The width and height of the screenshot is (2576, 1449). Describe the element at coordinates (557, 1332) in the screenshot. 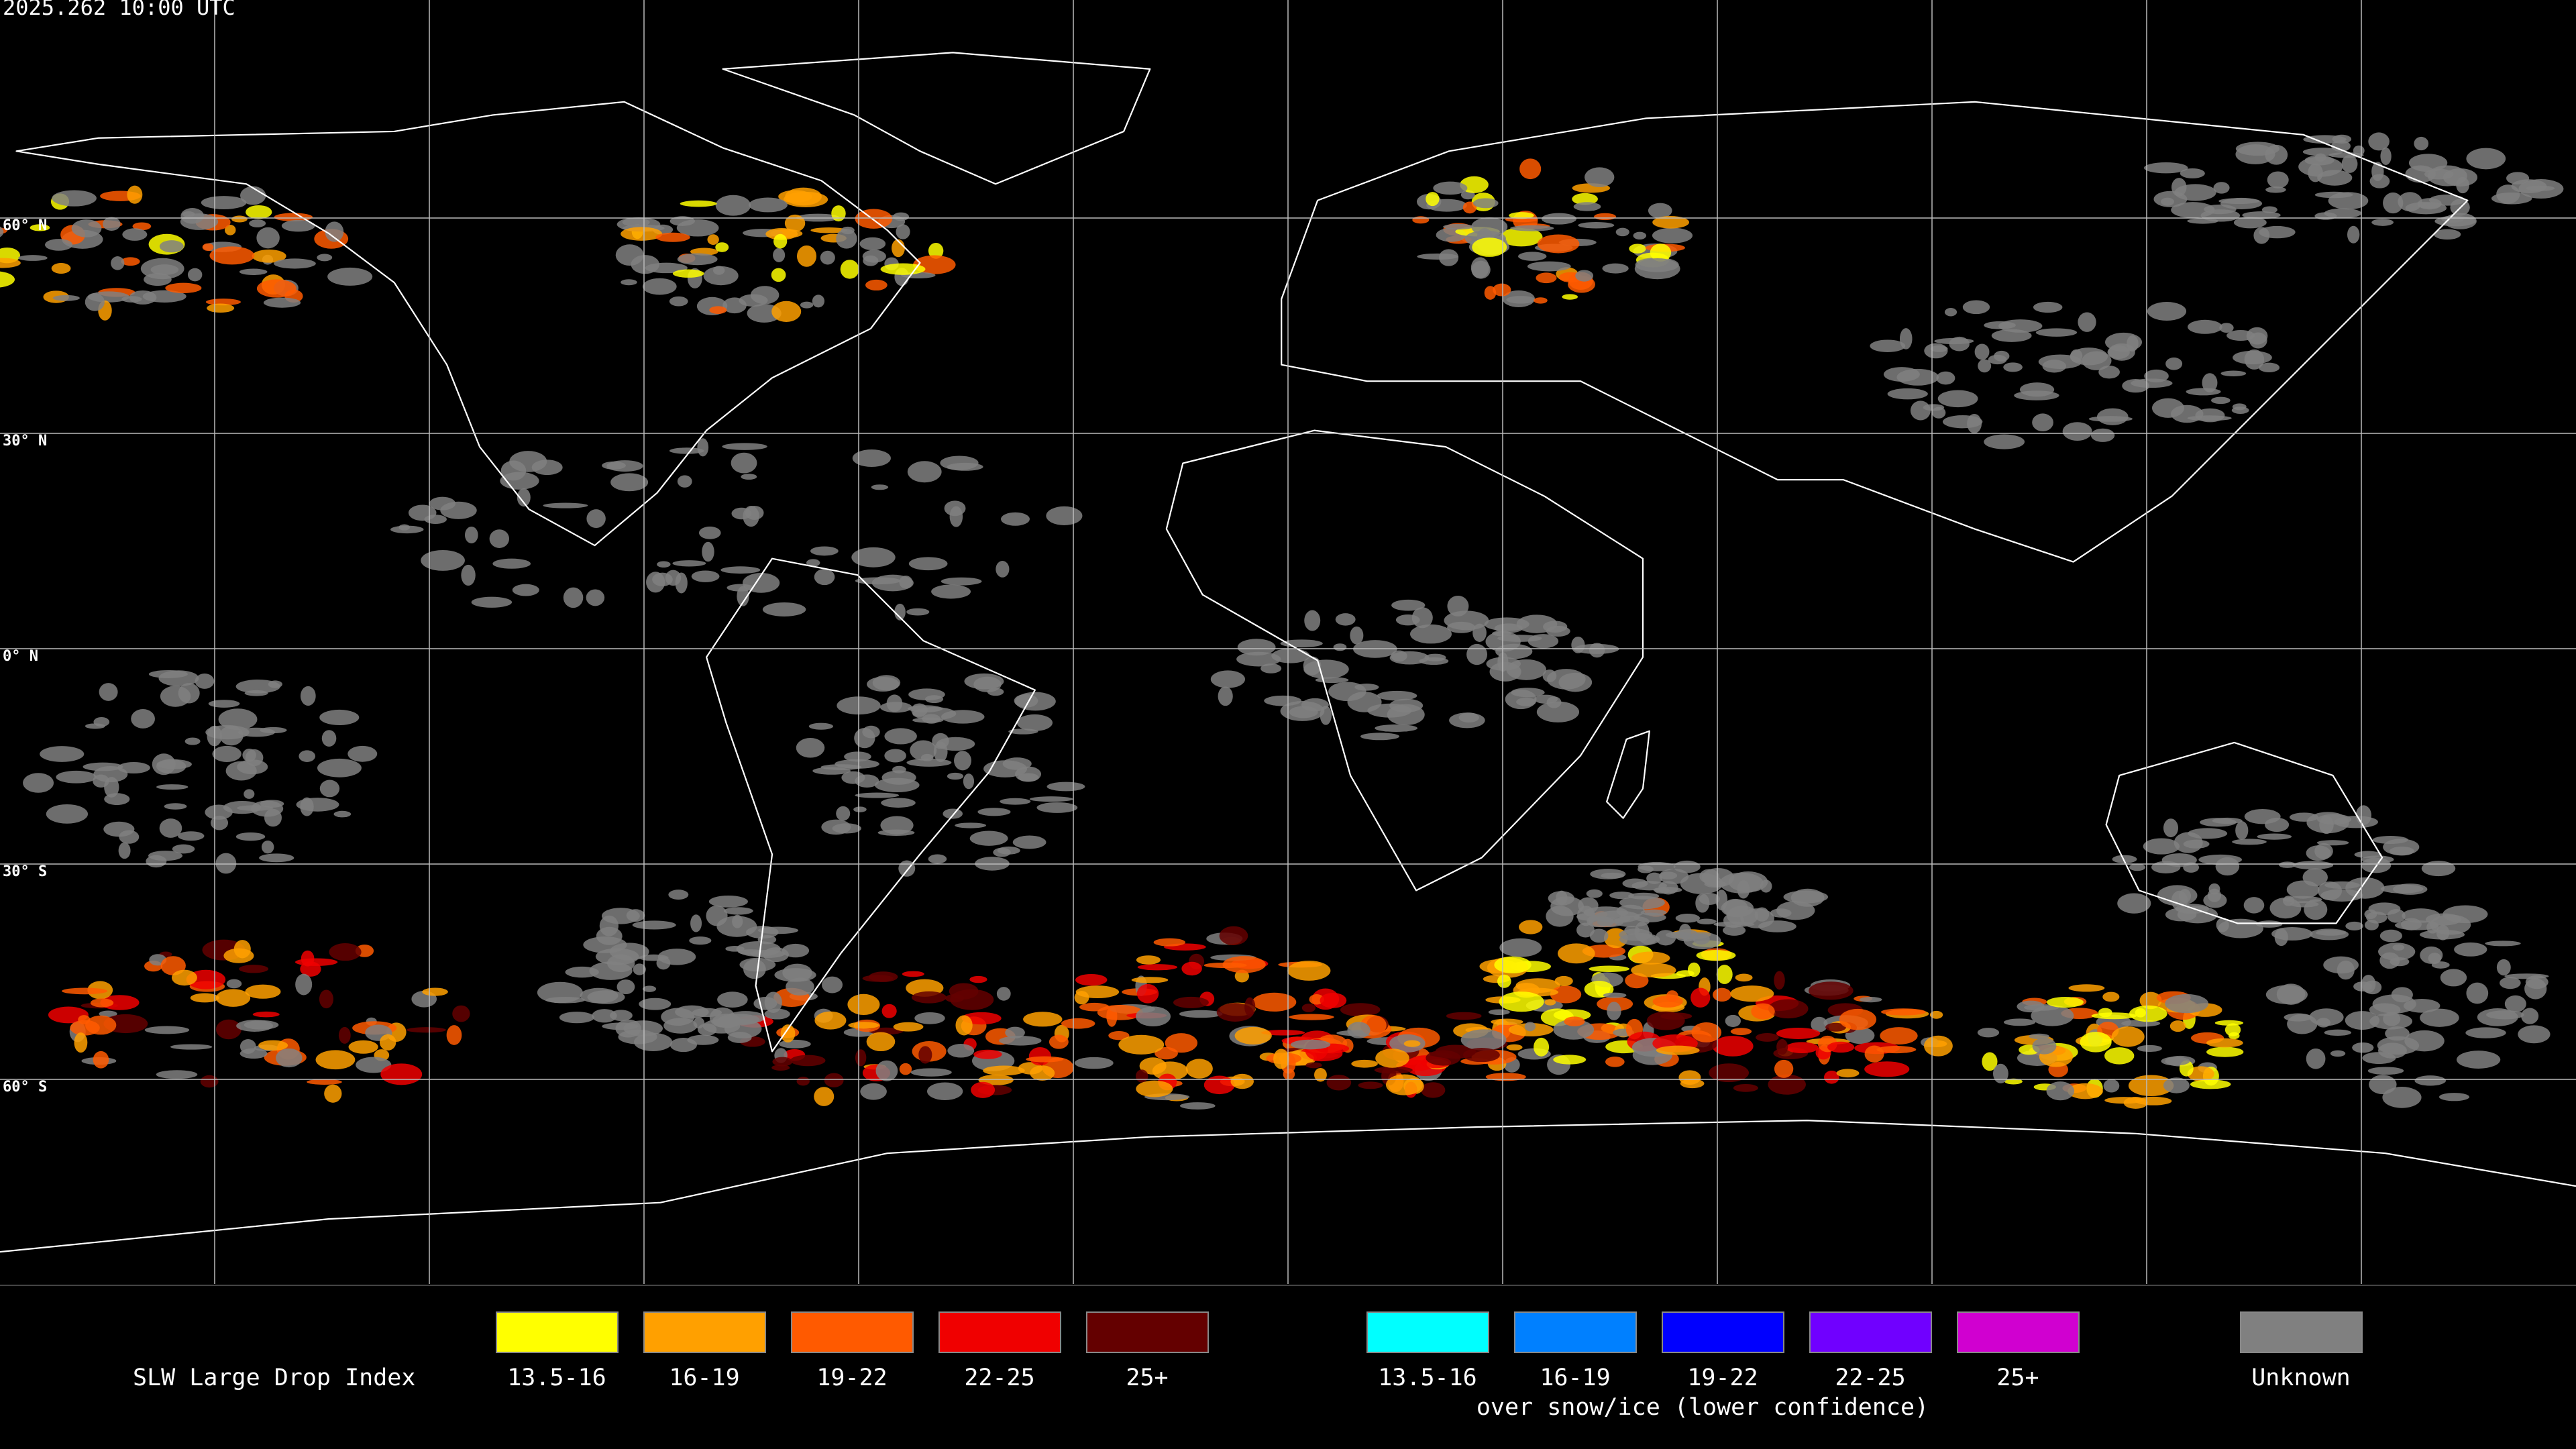

I see `legend-swatch` at that location.